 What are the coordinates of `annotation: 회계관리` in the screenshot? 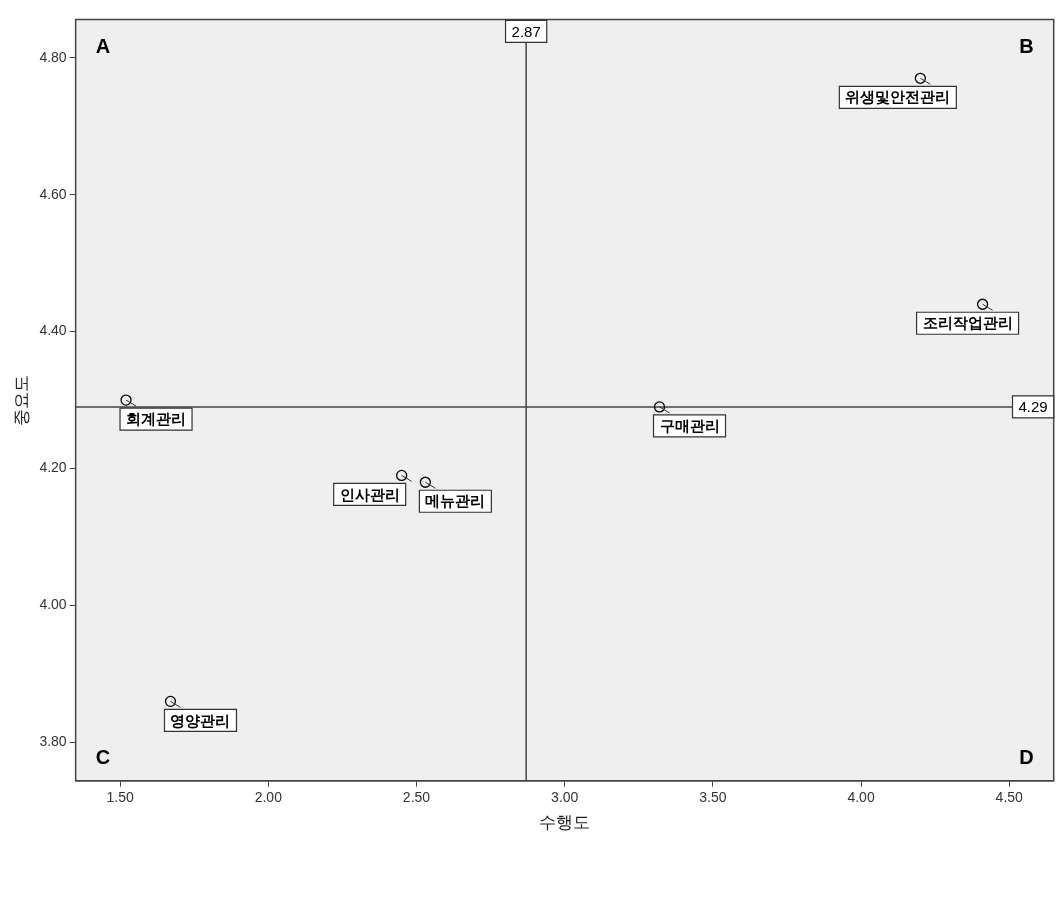 It's located at (156, 419).